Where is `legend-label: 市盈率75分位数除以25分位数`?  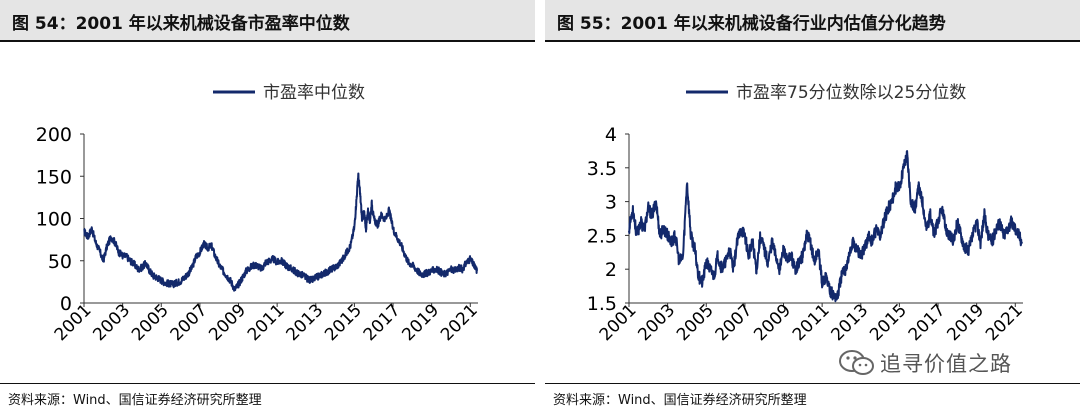
legend-label: 市盈率75分位数除以25分位数 is located at coordinates (851, 93).